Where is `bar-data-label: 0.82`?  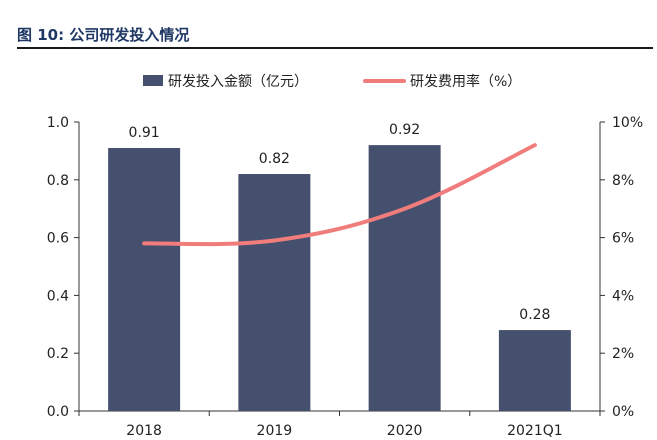 bar-data-label: 0.82 is located at coordinates (274, 159).